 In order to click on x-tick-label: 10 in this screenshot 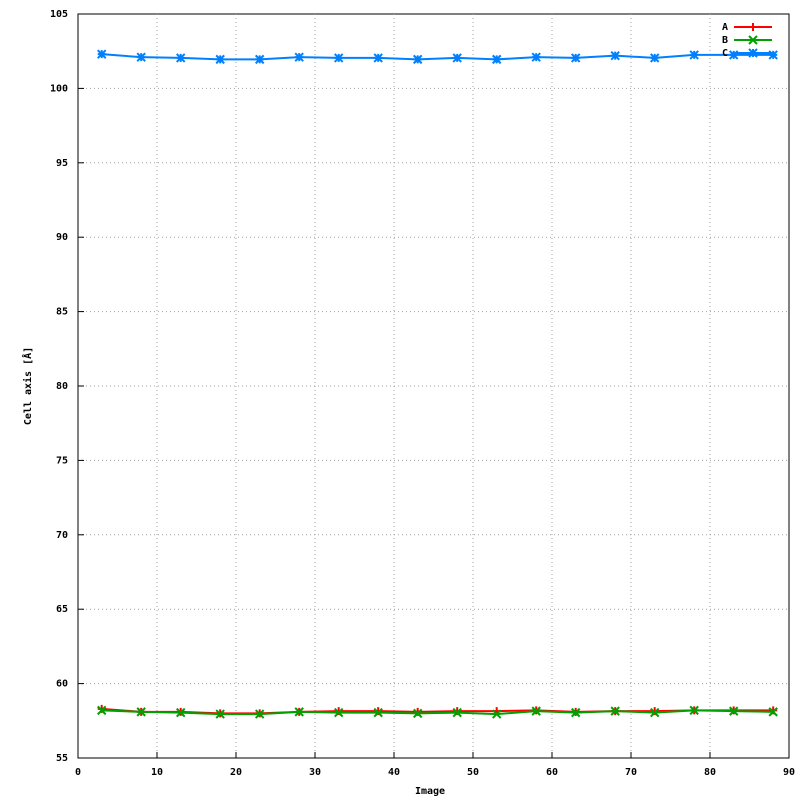, I will do `click(157, 772)`.